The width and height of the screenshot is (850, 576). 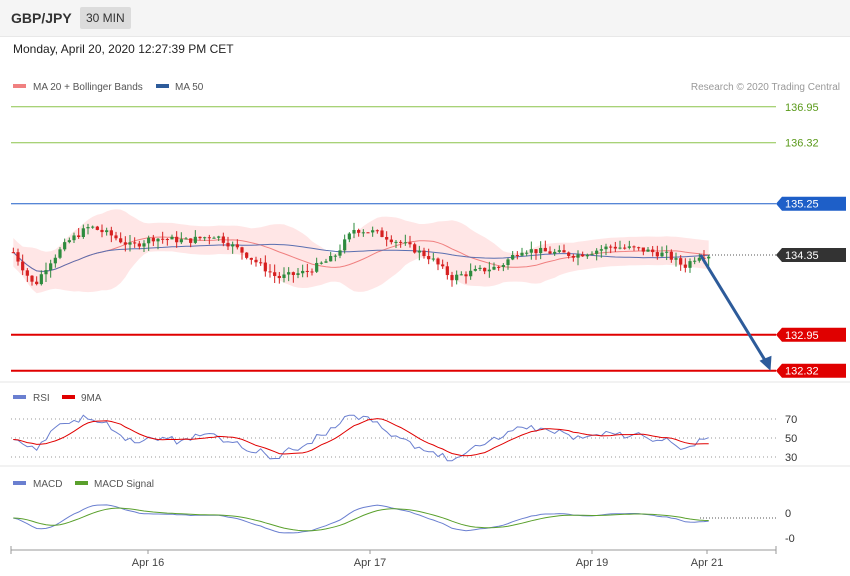 I want to click on rsi-level-label: 50, so click(x=791, y=439).